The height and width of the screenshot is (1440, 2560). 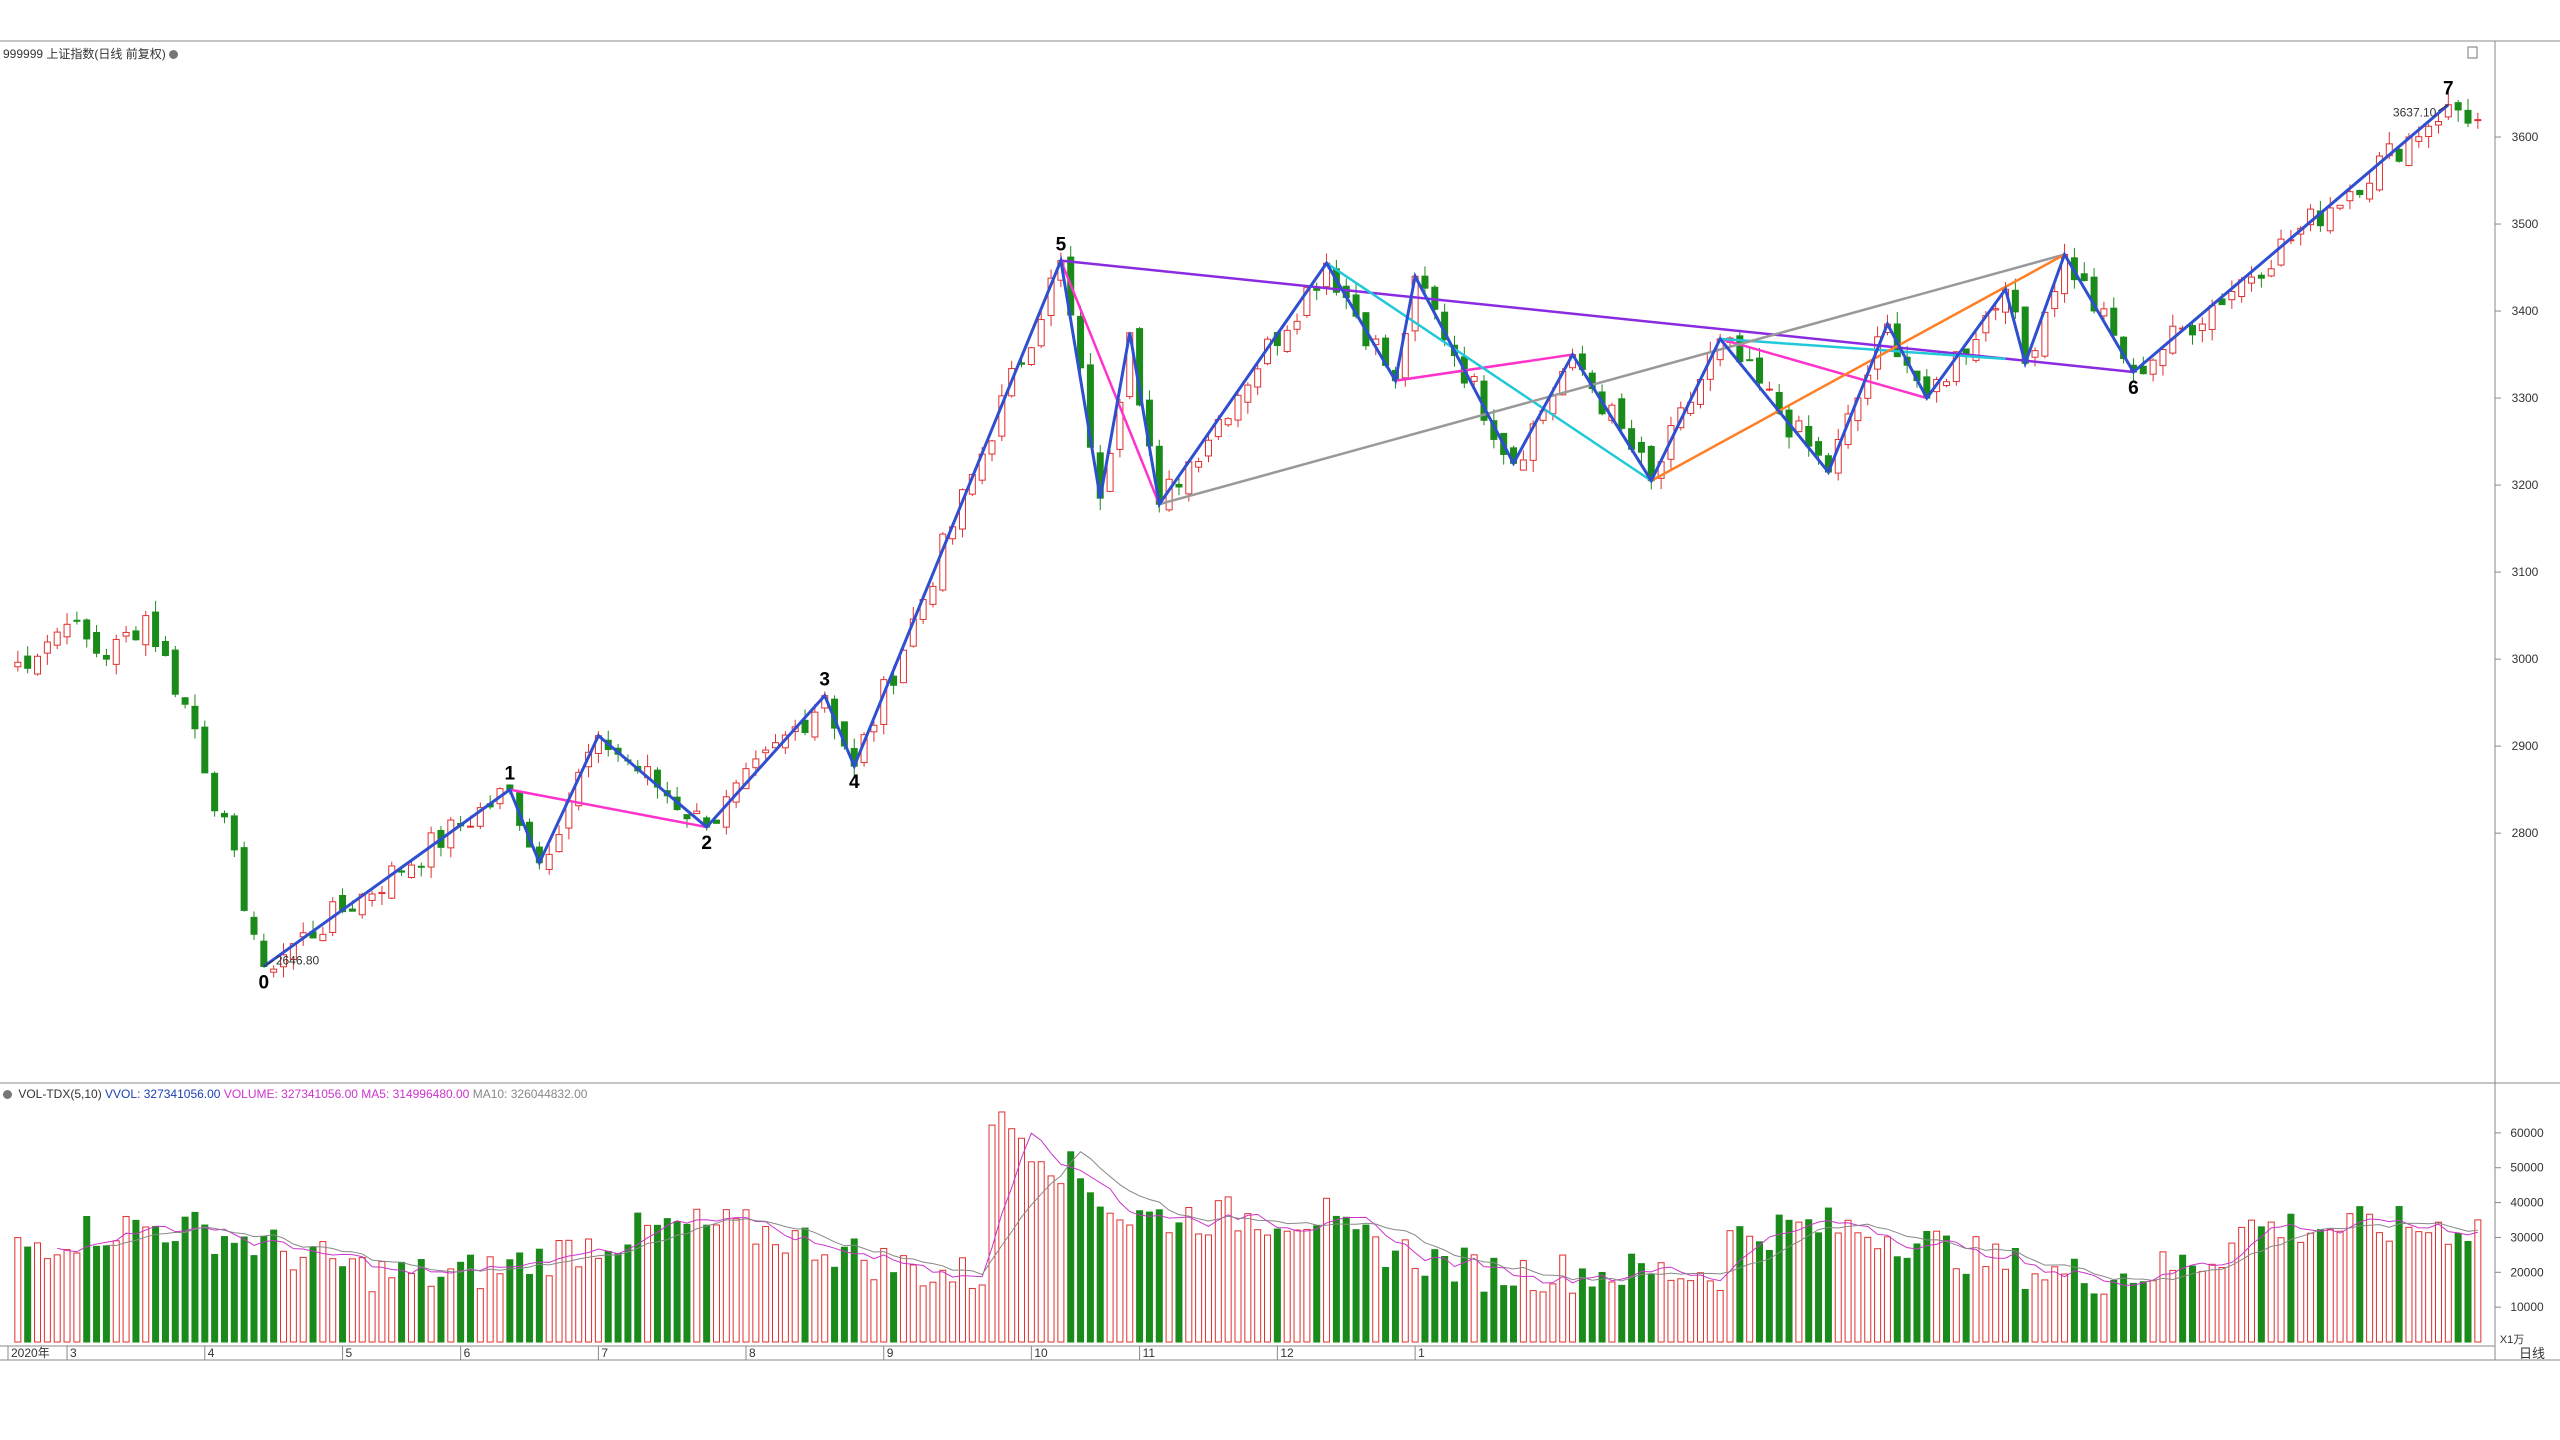 I want to click on wave-label-0: 0, so click(x=264, y=982).